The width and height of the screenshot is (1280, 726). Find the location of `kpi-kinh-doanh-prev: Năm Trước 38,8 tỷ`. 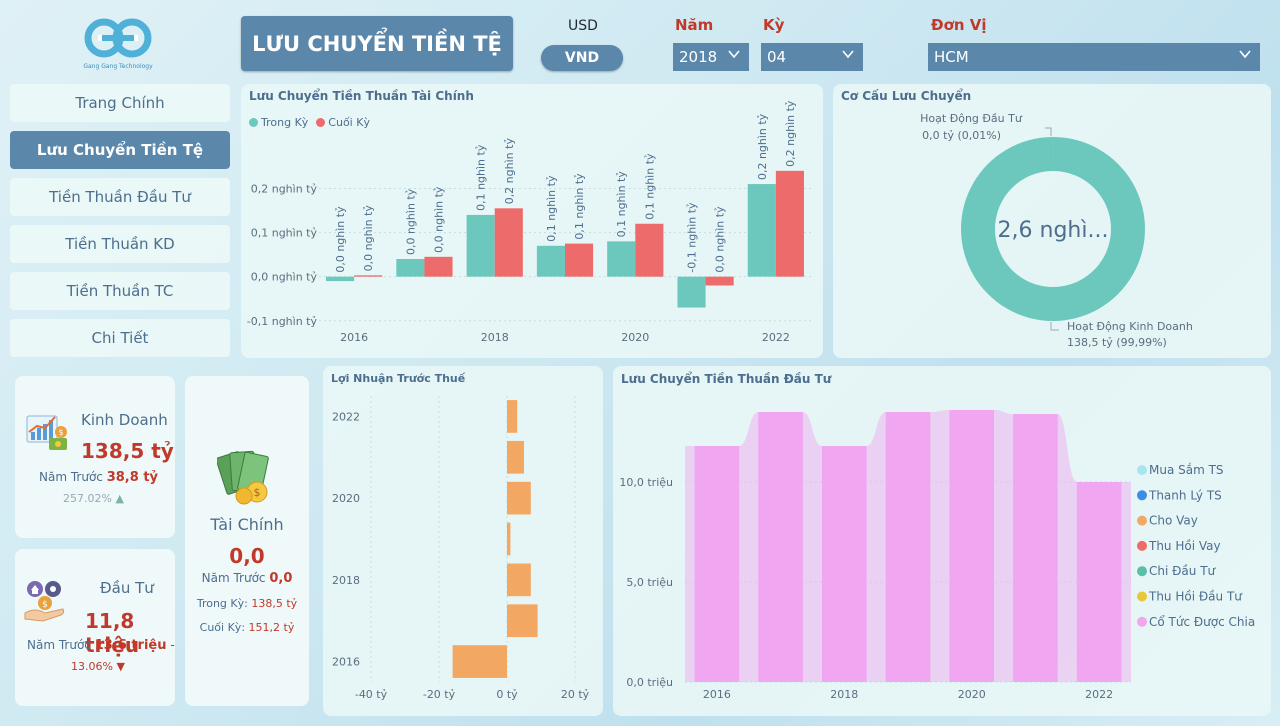

kpi-kinh-doanh-prev: Năm Trước 38,8 tỷ is located at coordinates (98, 477).